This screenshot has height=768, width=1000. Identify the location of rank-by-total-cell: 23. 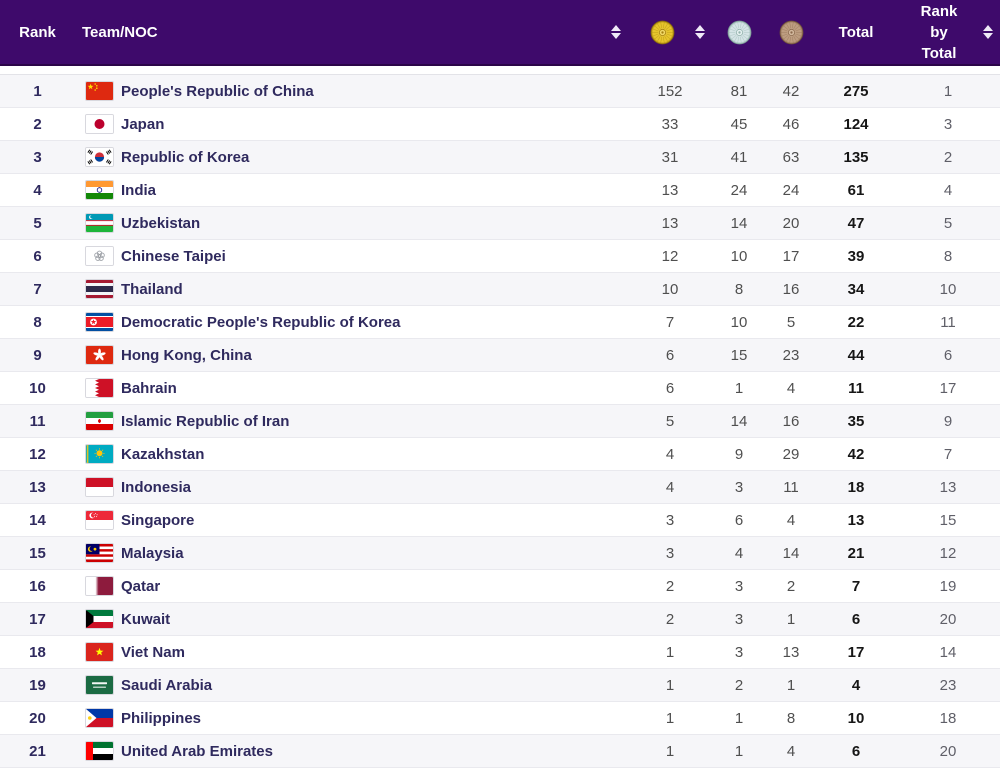
(948, 685).